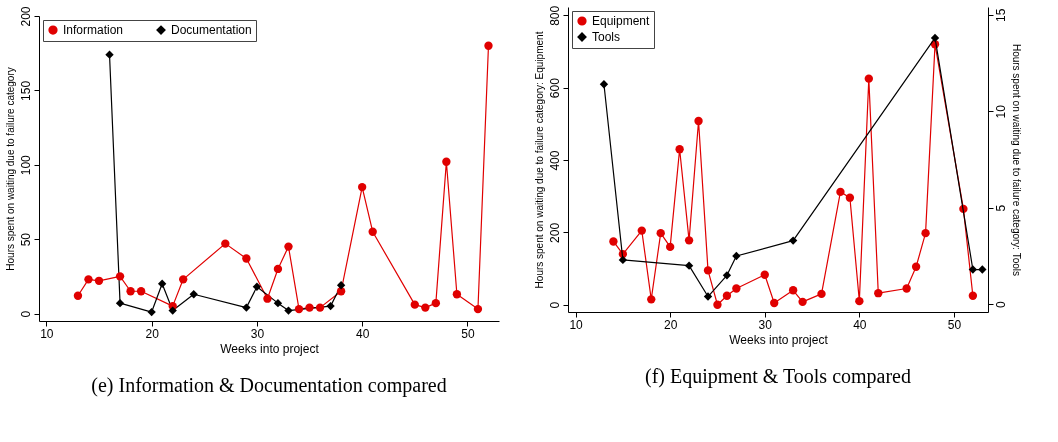 The height and width of the screenshot is (442, 1058). I want to click on y-tick-label: 600, so click(554, 88).